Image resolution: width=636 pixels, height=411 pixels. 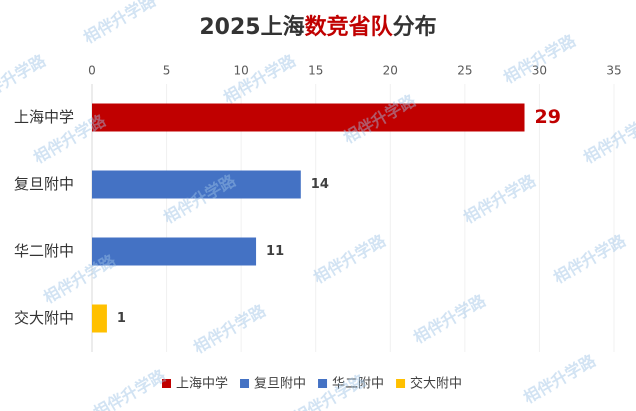 What do you see at coordinates (548, 117) in the screenshot?
I see `value-label: 29` at bounding box center [548, 117].